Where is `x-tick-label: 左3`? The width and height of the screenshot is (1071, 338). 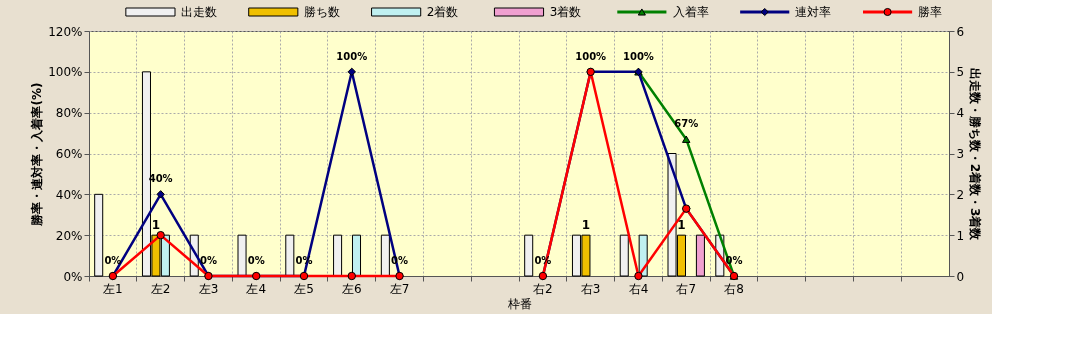 x-tick-label: 左3 is located at coordinates (208, 288).